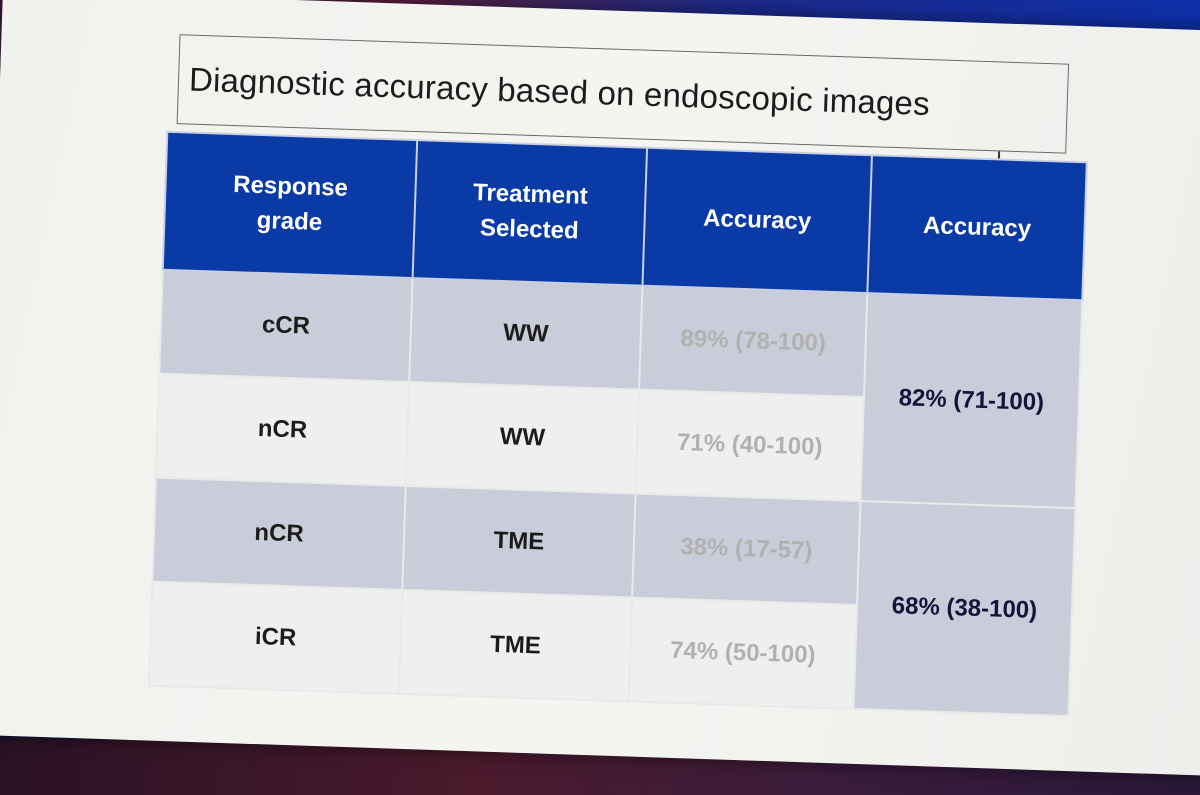 Image resolution: width=1200 pixels, height=795 pixels. Describe the element at coordinates (749, 445) in the screenshot. I see `cell-accuracy: 71% (40-100)` at that location.